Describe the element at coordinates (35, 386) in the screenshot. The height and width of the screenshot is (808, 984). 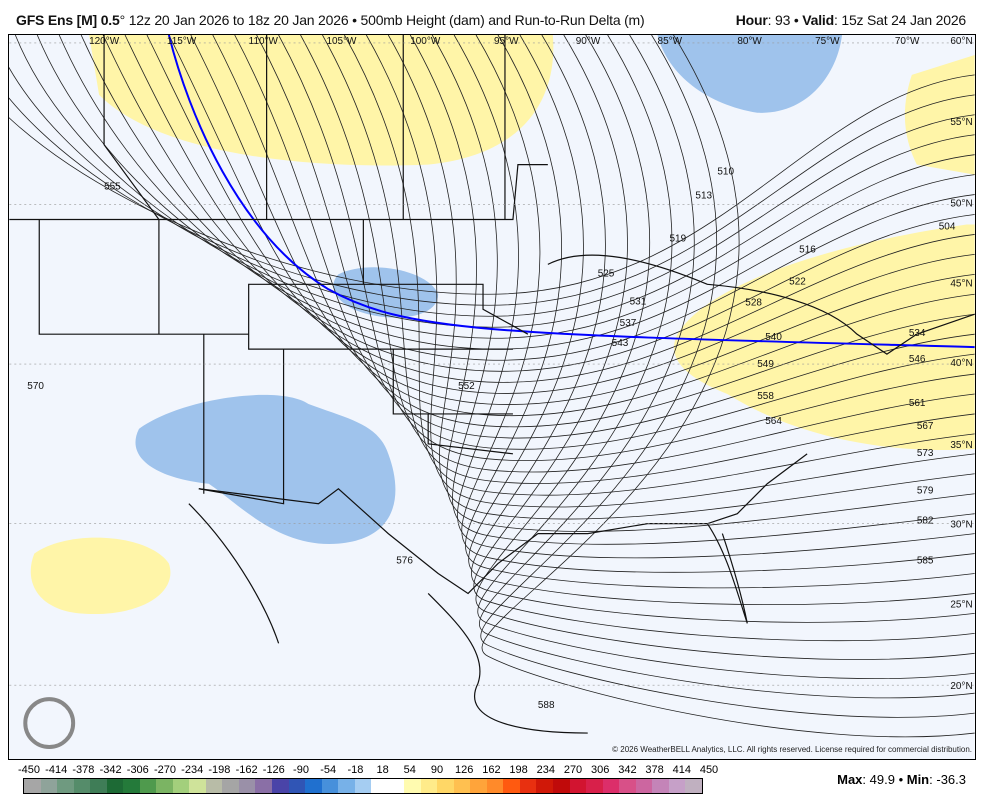
I see `contour-label: 570` at that location.